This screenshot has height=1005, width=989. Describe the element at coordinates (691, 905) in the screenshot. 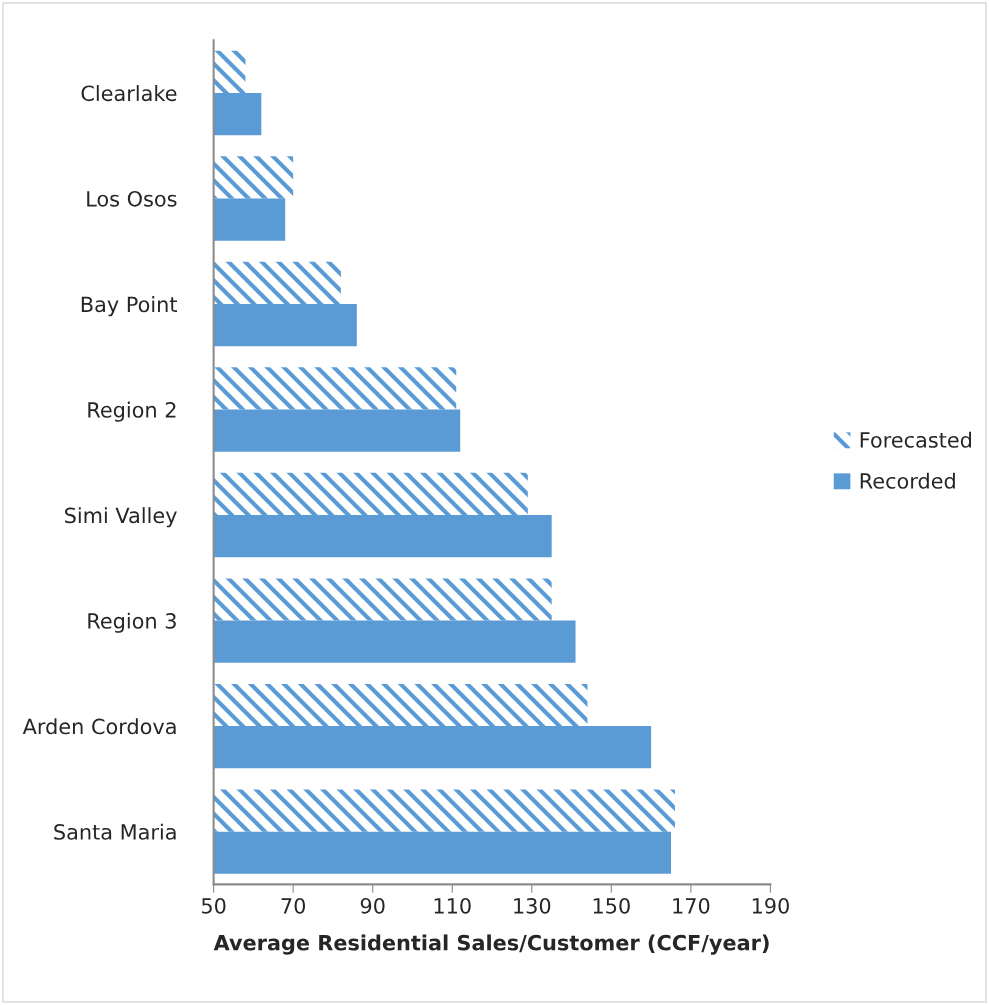

I see `x-tick-label: 170` at that location.